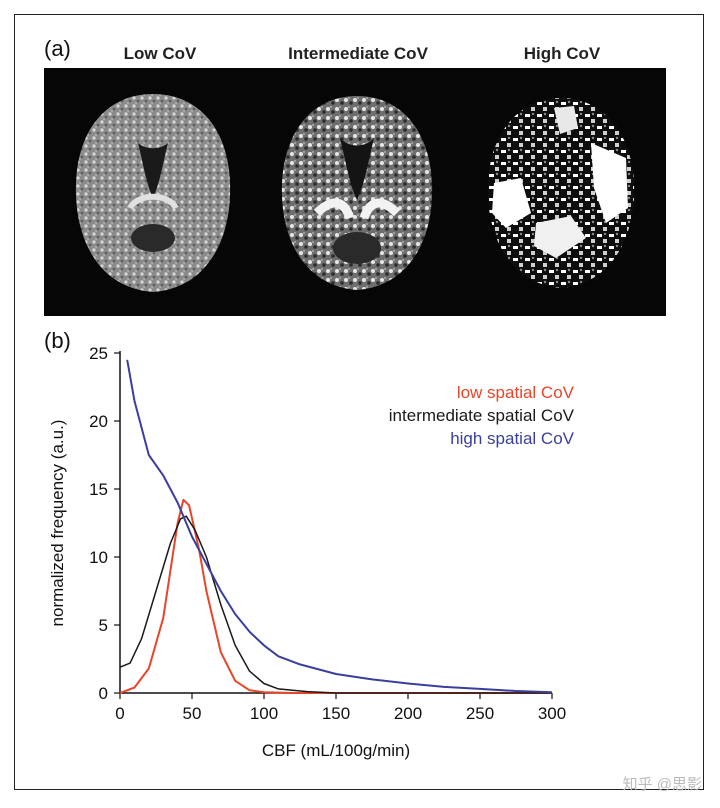  I want to click on brain-image-high-cov, so click(561, 193).